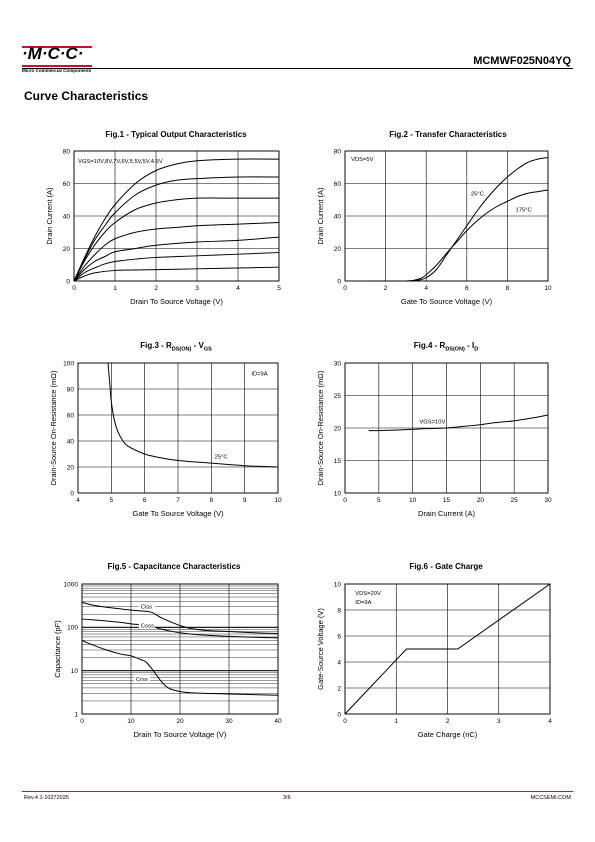 Image resolution: width=595 pixels, height=842 pixels. I want to click on fig4-xtick-6: 30, so click(548, 500).